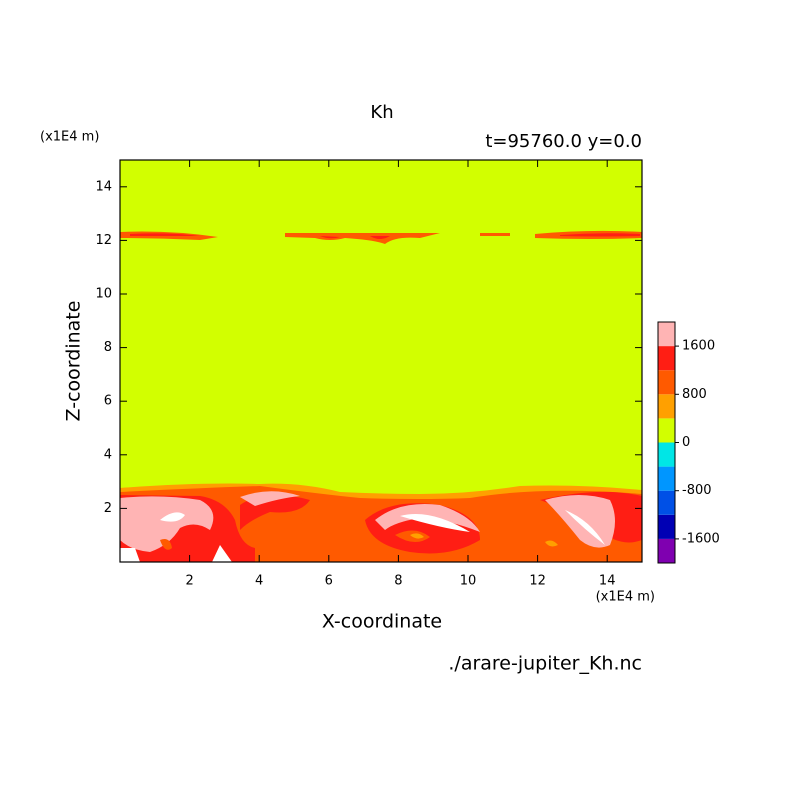  I want to click on x-tick-label: 8, so click(398, 581).